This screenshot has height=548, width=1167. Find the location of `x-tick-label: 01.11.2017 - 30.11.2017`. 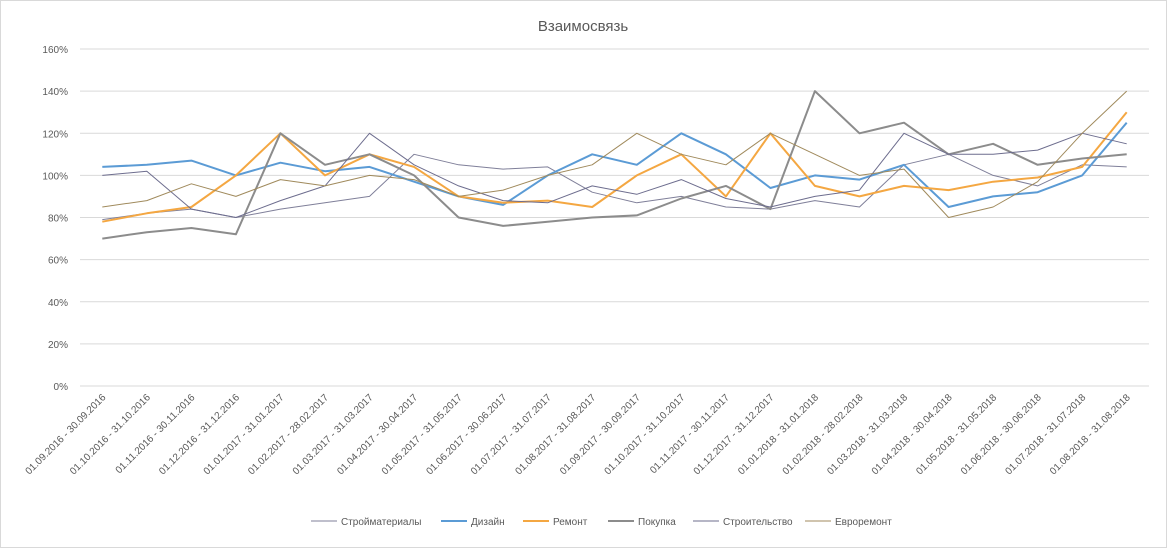

x-tick-label: 01.11.2017 - 30.11.2017 is located at coordinates (690, 434).